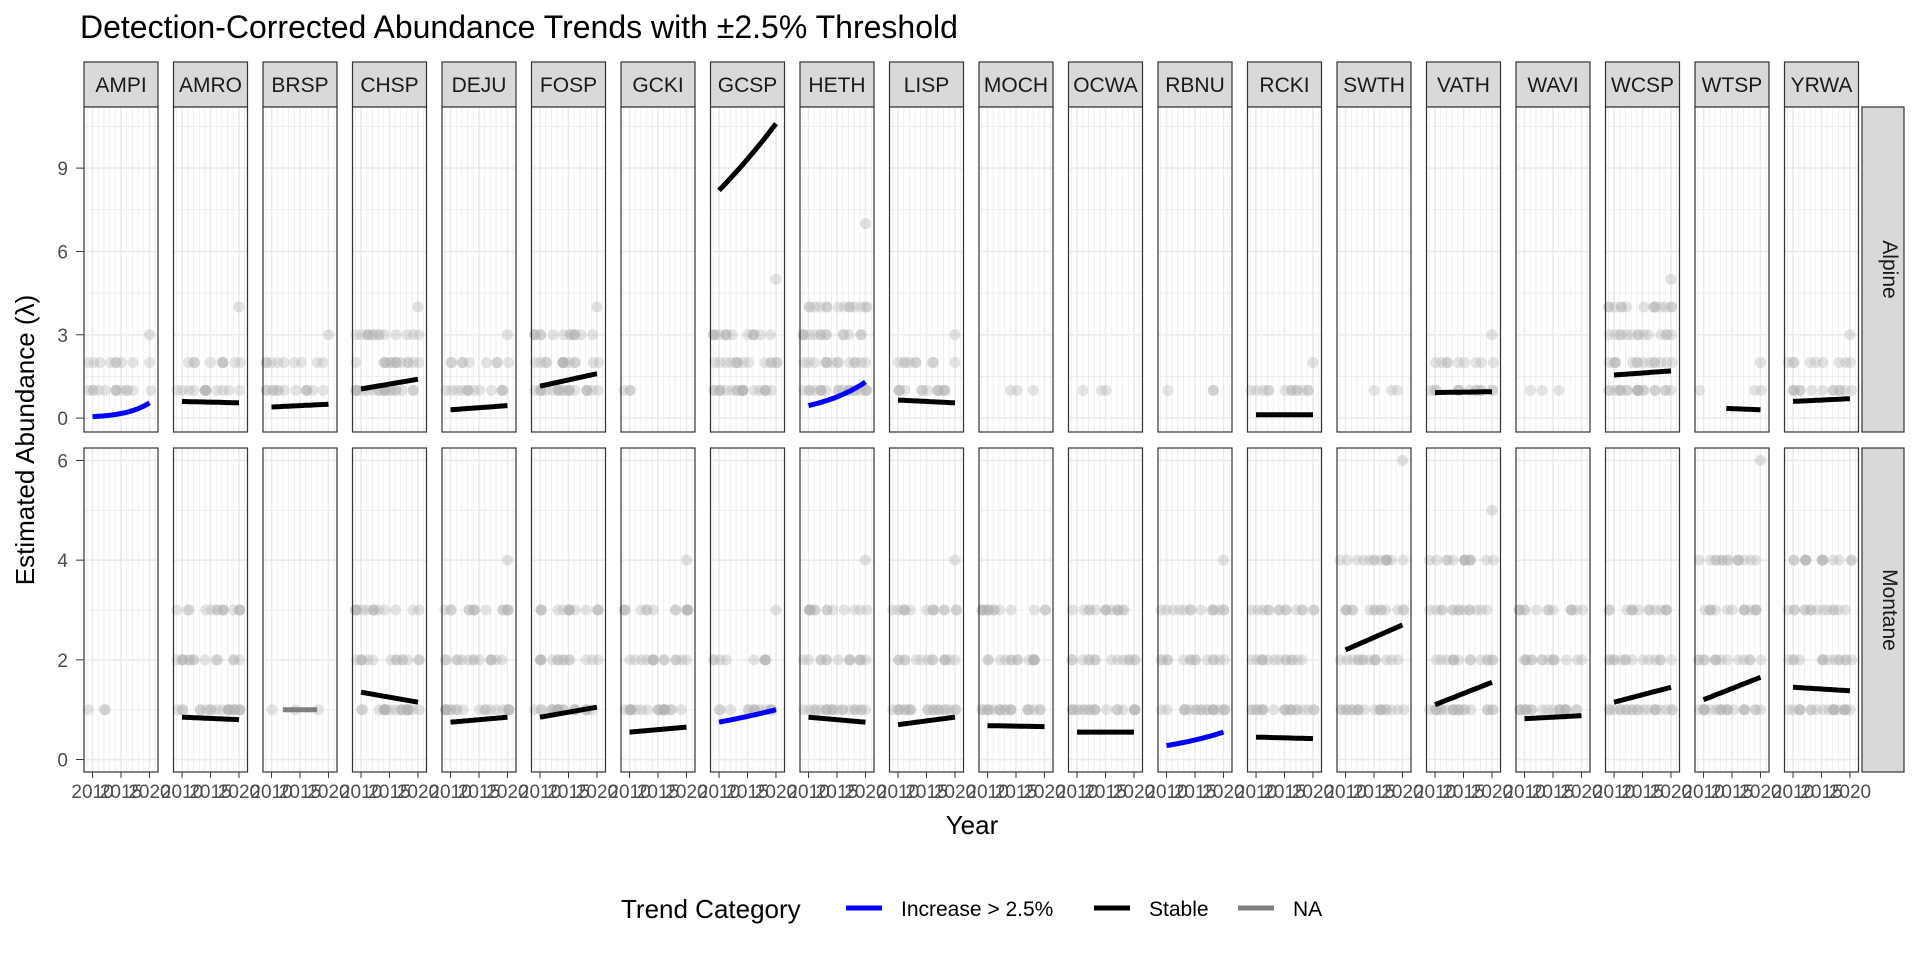 This screenshot has width=1920, height=960. Describe the element at coordinates (450, 792) in the screenshot. I see `x-tick-label: 2010` at that location.